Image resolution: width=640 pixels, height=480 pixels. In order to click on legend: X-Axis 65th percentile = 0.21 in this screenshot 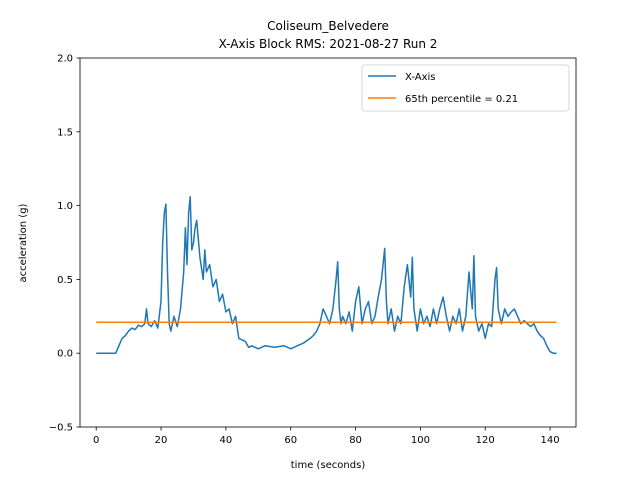, I will do `click(465, 88)`.